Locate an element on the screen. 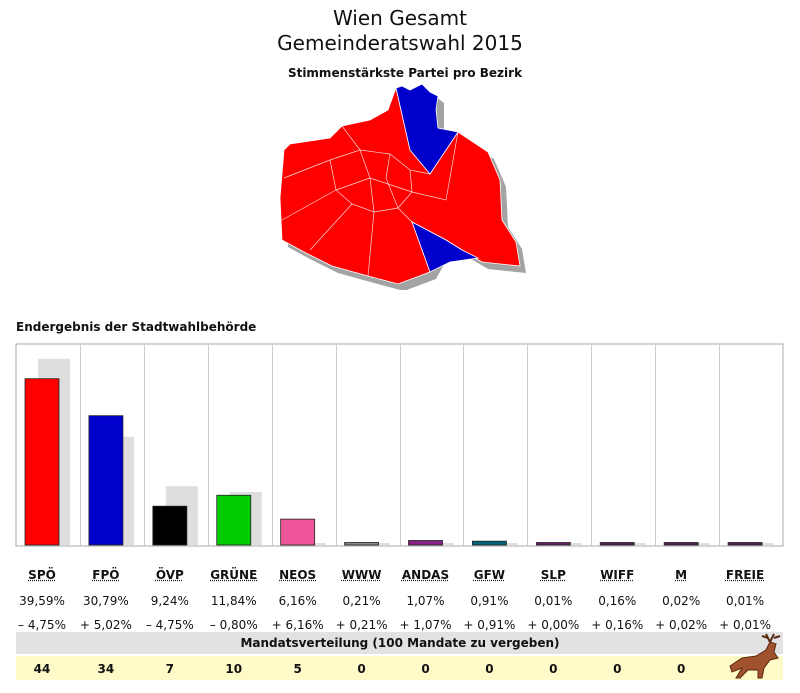  seat-count-0: 44 is located at coordinates (42, 669).